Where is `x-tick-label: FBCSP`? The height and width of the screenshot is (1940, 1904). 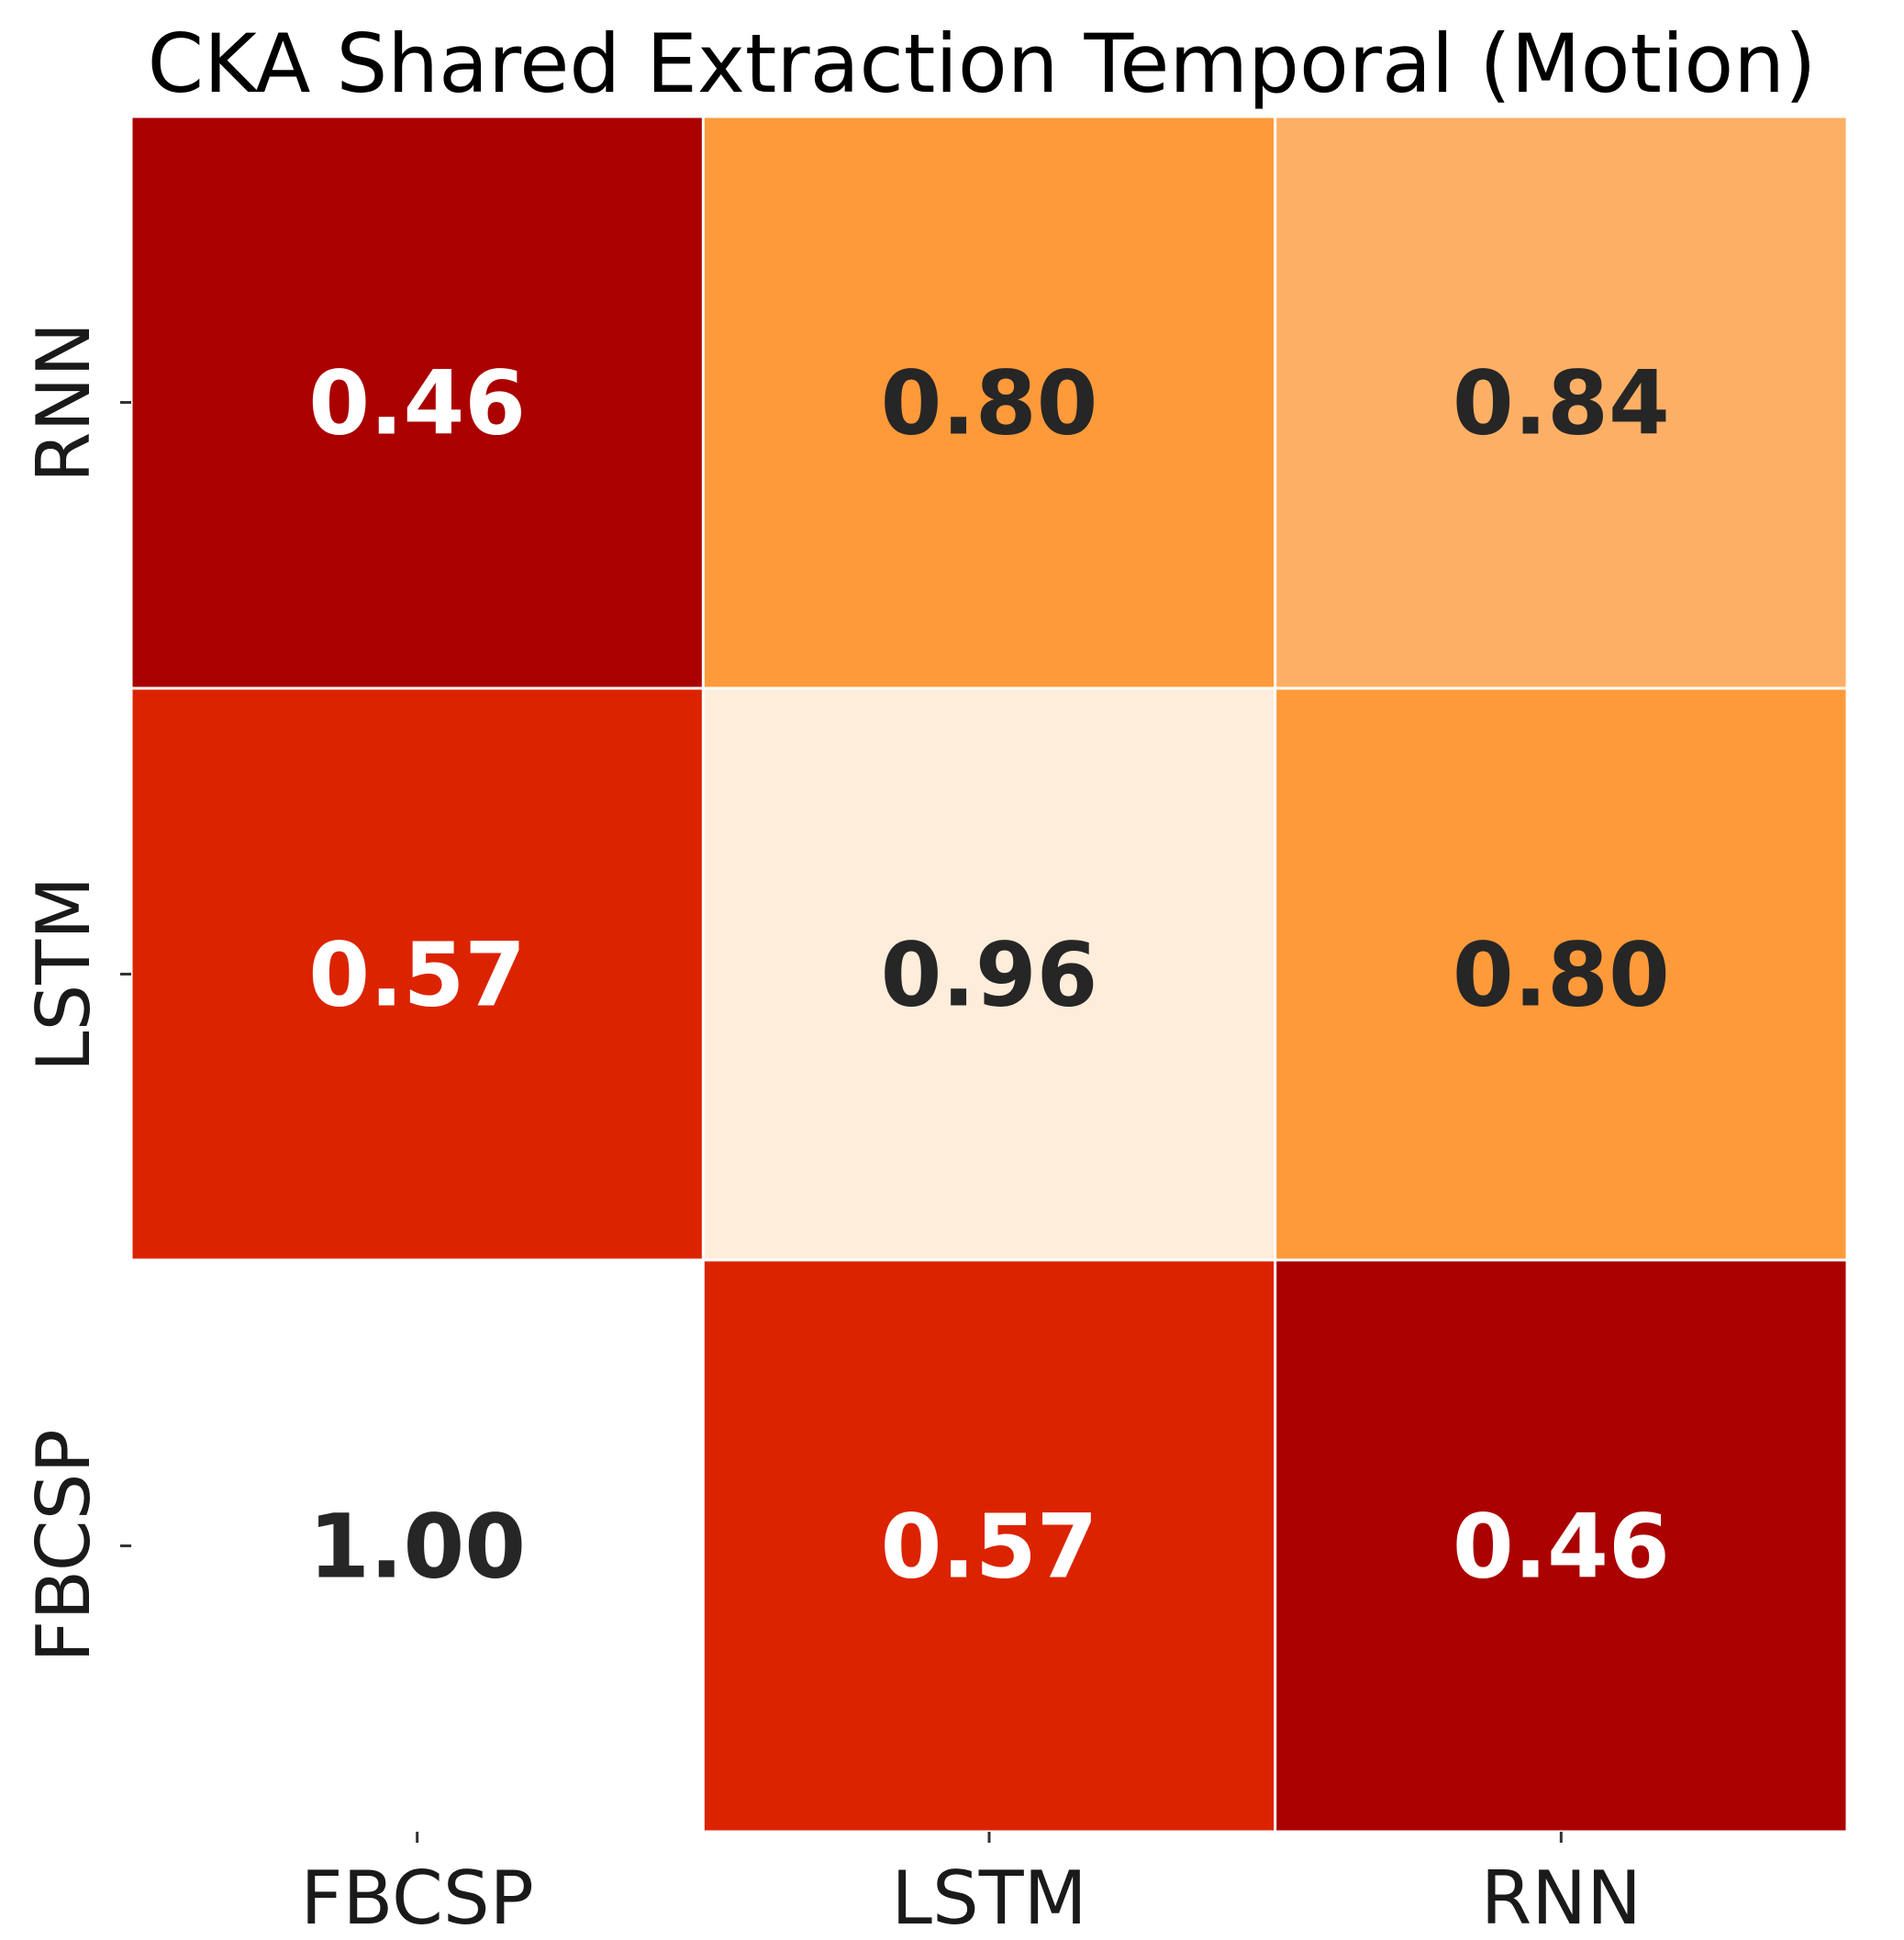 x-tick-label: FBCSP is located at coordinates (416, 1898).